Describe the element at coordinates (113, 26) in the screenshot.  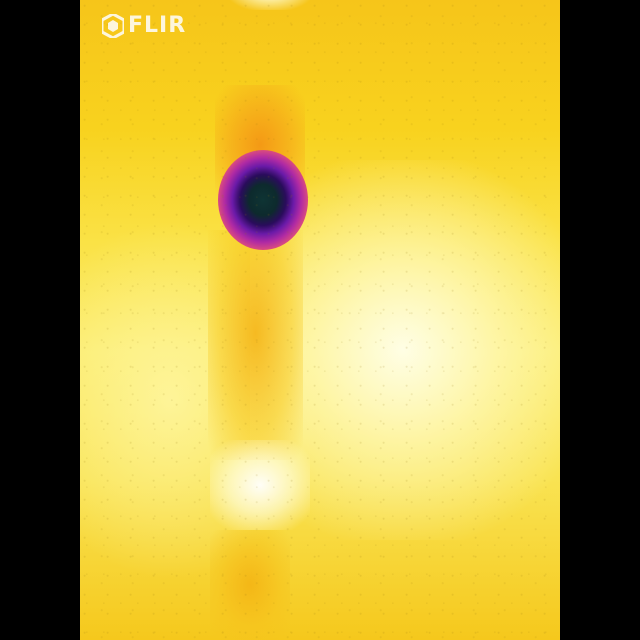
I see `flir-mark-icon` at that location.